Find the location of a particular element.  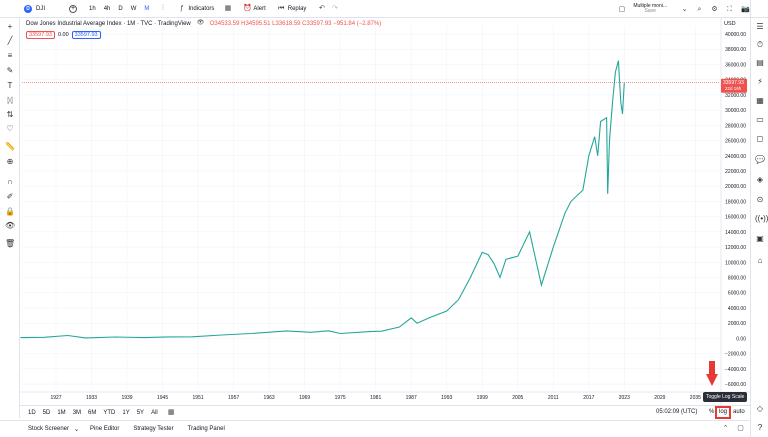

symbol-label: DJI is located at coordinates (40, 8).